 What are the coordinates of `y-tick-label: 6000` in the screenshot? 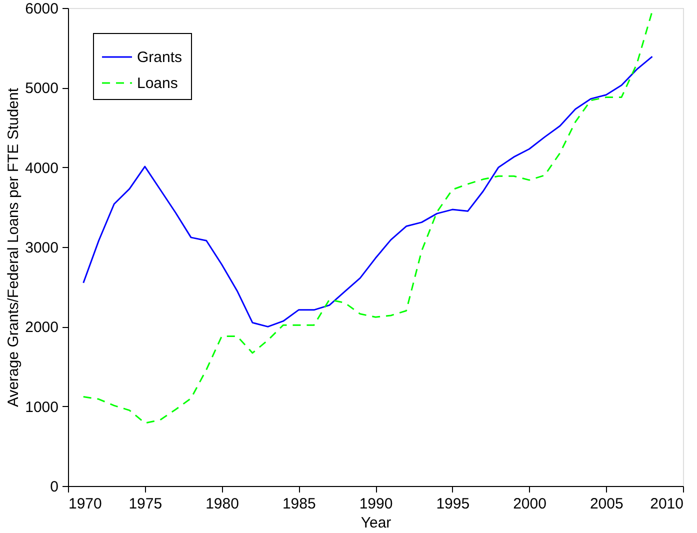 It's located at (41, 9).